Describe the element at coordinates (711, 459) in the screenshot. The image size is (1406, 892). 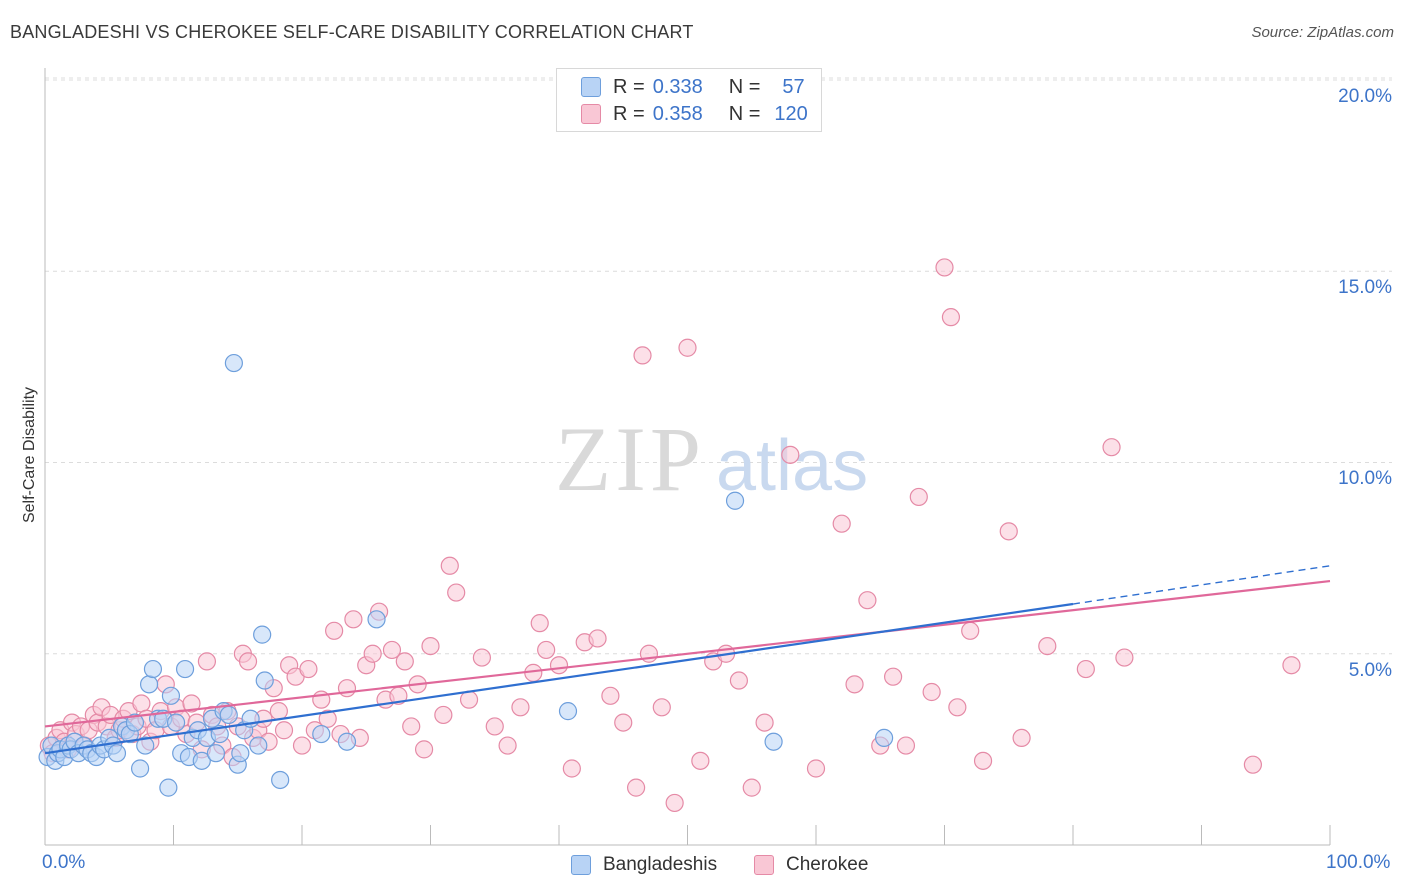
I see `watermark: ZIP atlas` at that location.